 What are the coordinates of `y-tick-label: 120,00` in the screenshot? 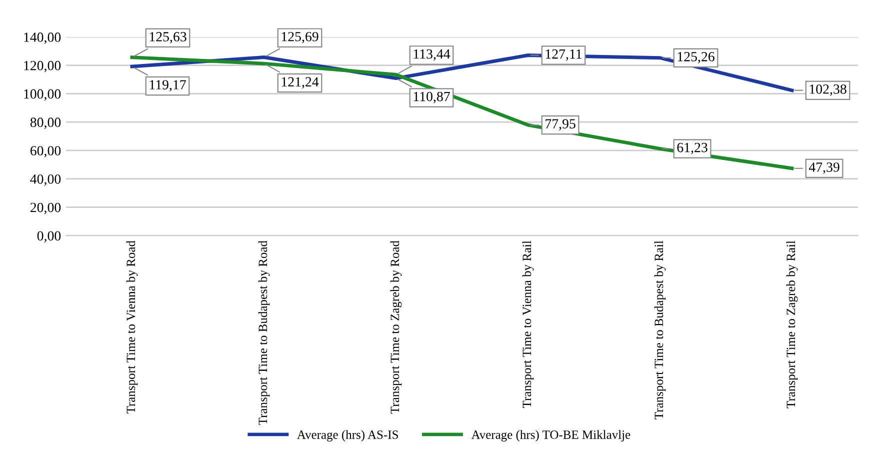 It's located at (42, 66).